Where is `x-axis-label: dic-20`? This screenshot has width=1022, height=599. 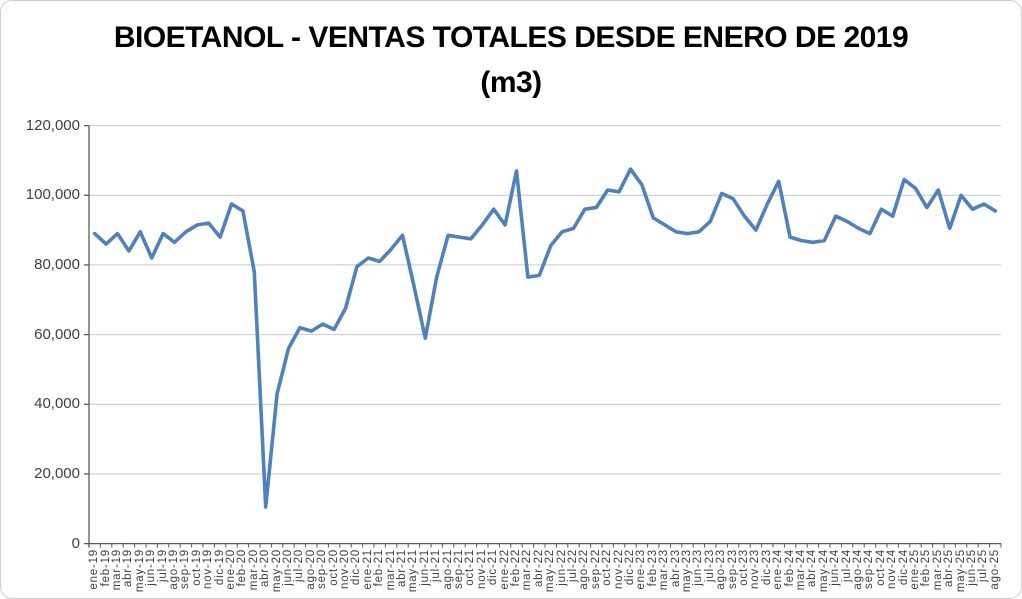 x-axis-label: dic-20 is located at coordinates (356, 567).